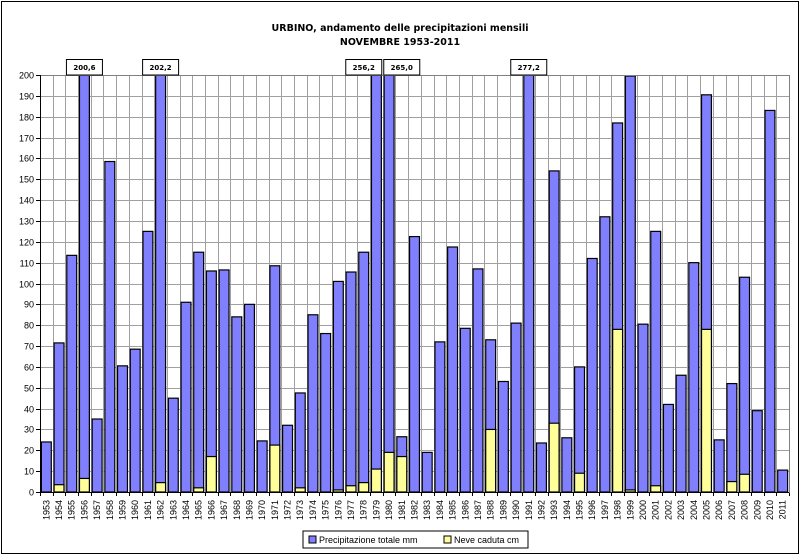 This screenshot has width=803, height=557. Describe the element at coordinates (478, 510) in the screenshot. I see `x-tick-label: 1987` at that location.